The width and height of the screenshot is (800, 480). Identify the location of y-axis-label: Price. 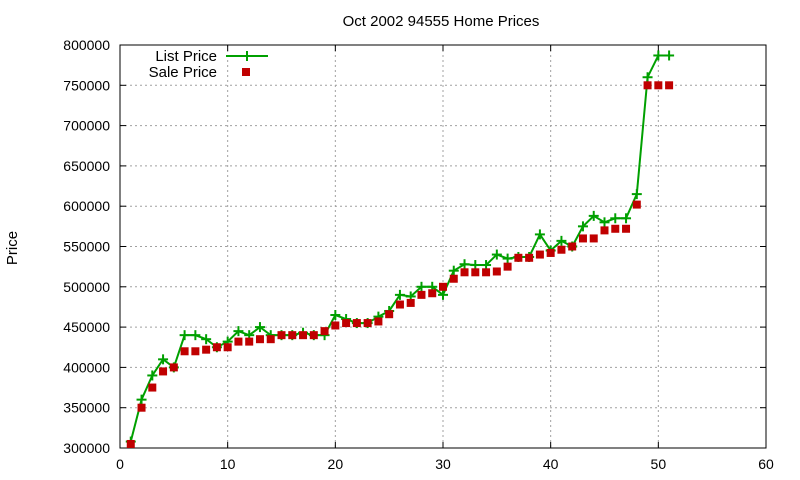
(12, 248).